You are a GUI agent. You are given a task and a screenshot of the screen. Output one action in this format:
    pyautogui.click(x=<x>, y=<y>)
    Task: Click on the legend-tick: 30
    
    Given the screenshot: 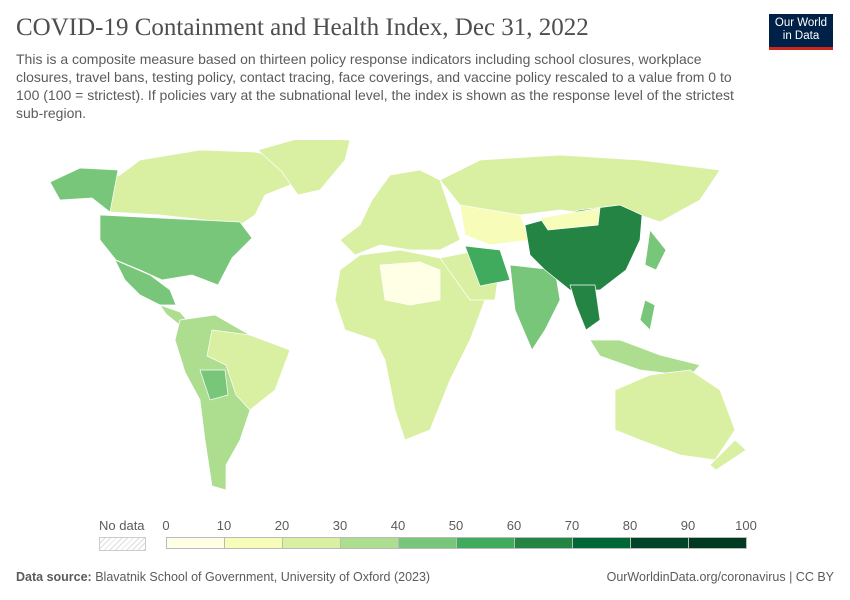 What is the action you would take?
    pyautogui.click(x=340, y=525)
    